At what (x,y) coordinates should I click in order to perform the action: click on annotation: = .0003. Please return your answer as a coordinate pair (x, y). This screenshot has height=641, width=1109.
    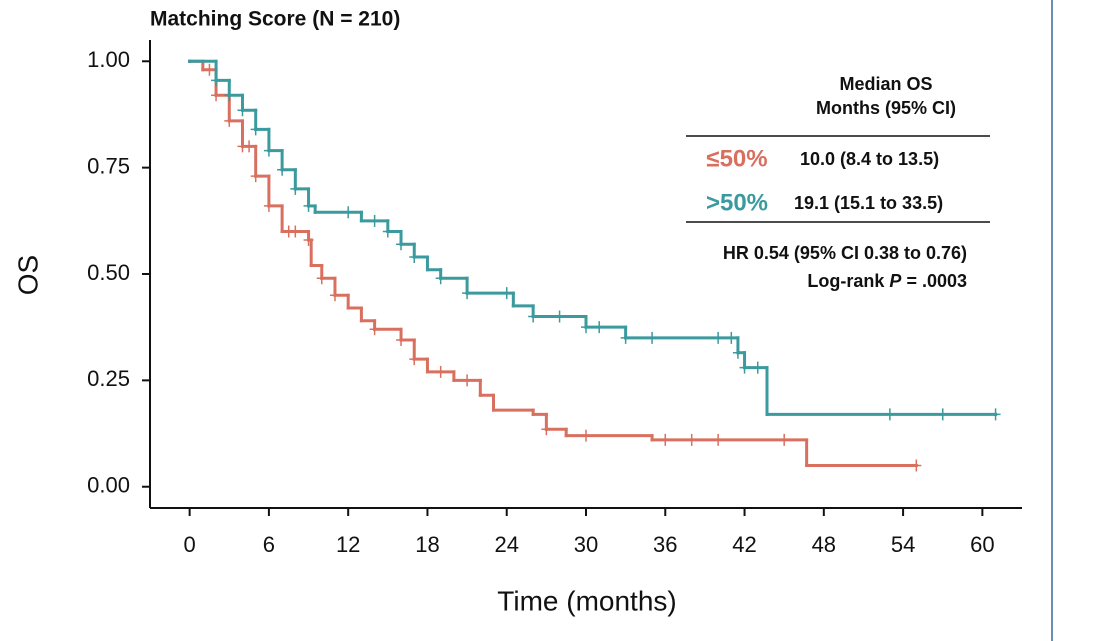
    Looking at the image, I should click on (934, 281).